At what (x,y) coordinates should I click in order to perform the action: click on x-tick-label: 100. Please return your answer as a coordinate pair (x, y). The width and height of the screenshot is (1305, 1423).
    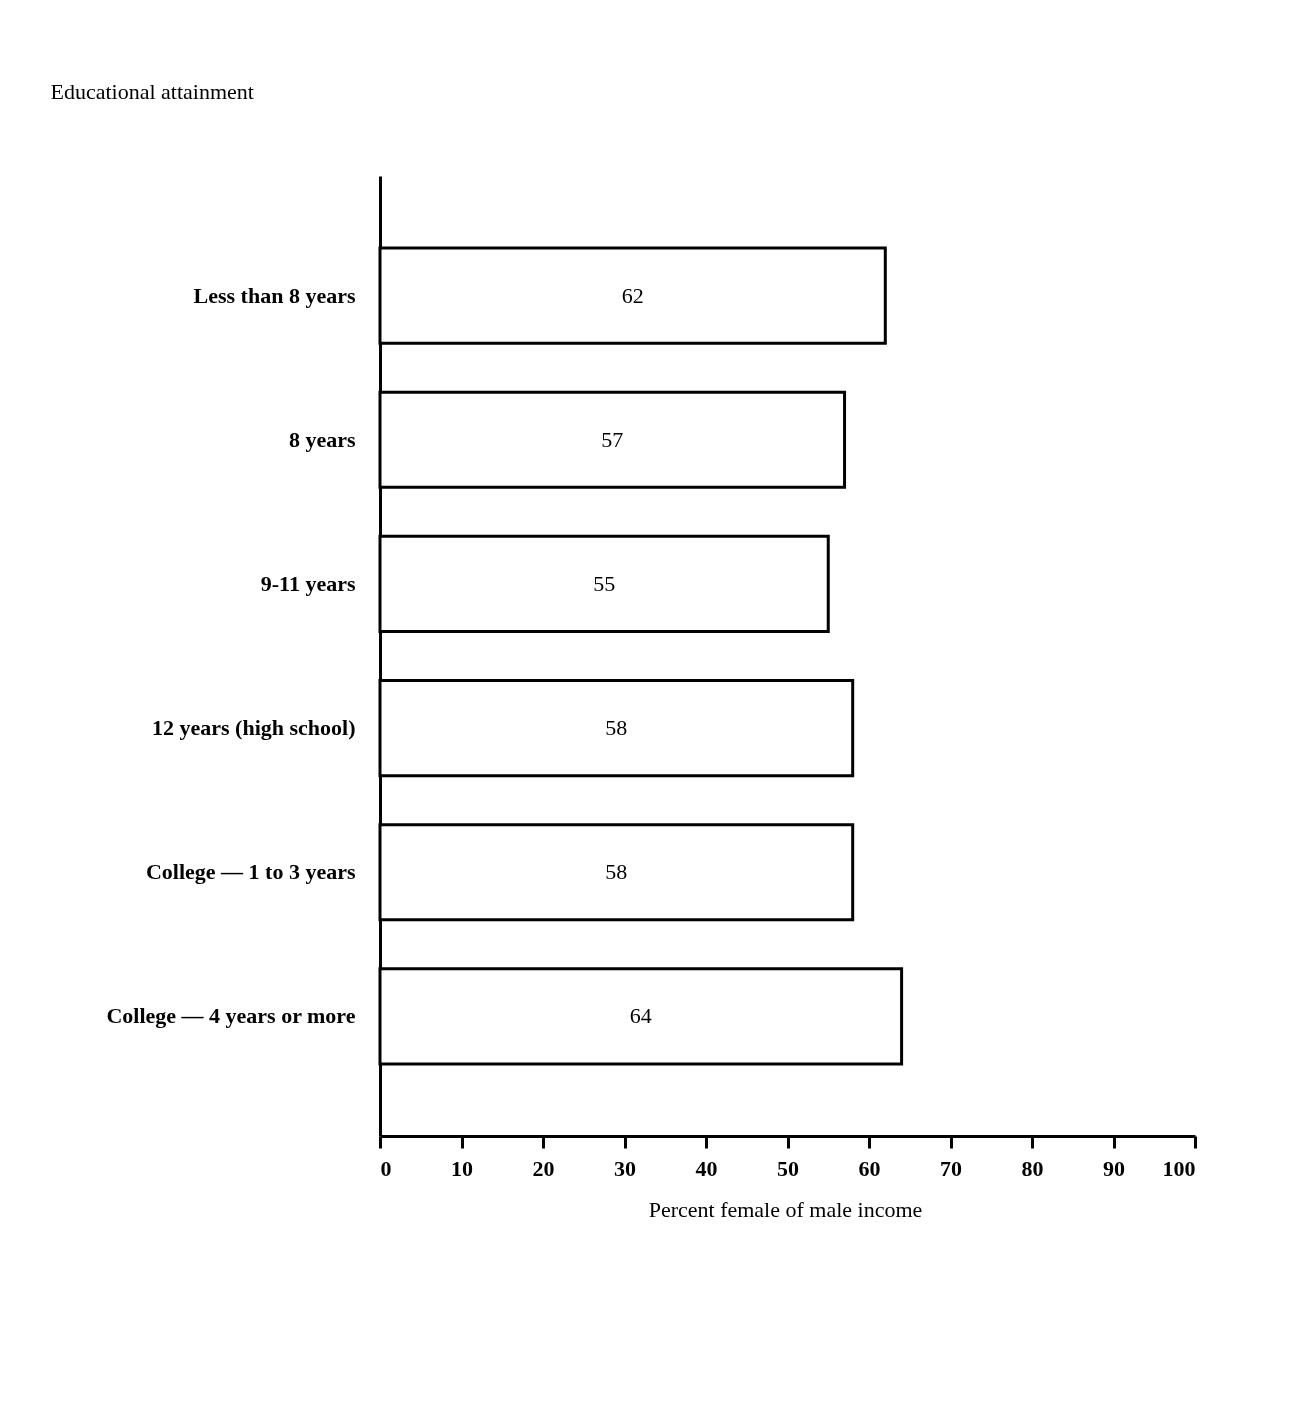
    Looking at the image, I should click on (1179, 1168).